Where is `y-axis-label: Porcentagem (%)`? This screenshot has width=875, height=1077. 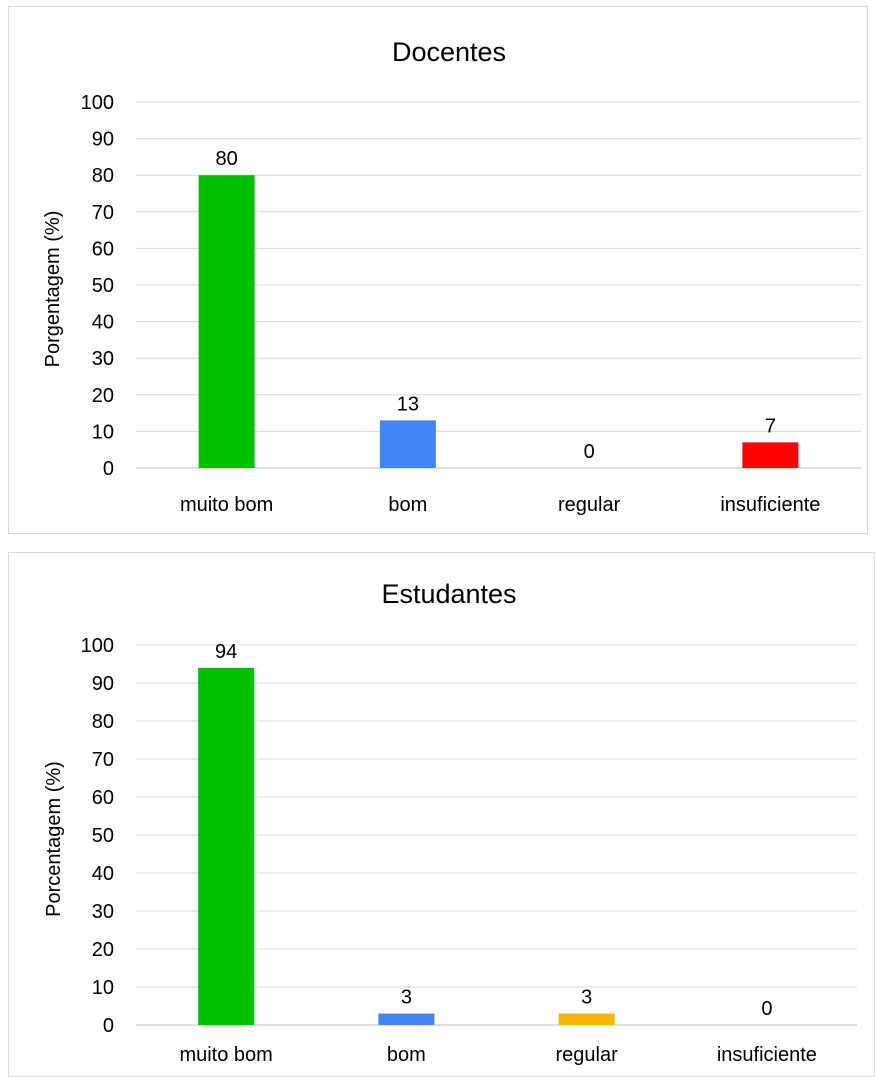 y-axis-label: Porcentagem (%) is located at coordinates (54, 839).